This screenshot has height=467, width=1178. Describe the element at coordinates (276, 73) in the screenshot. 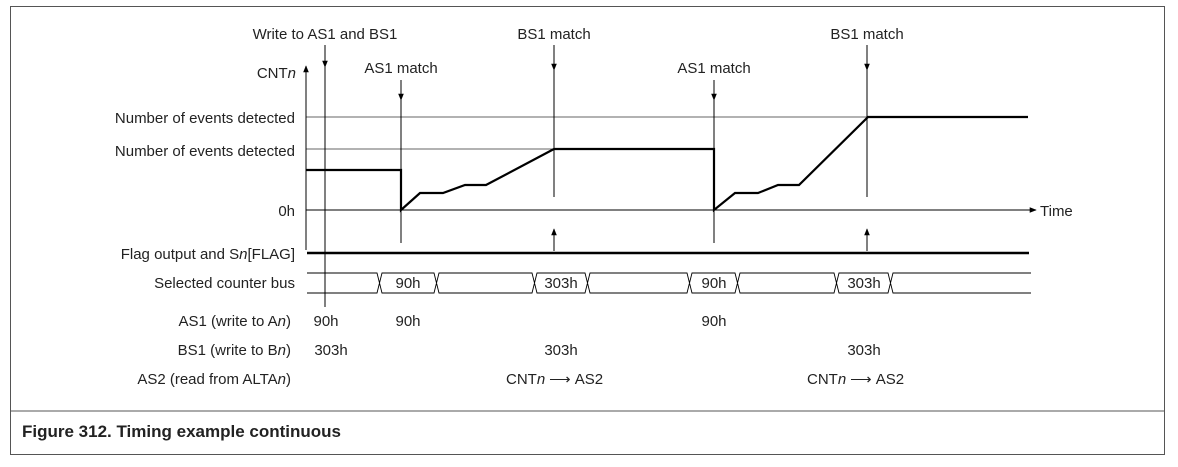

I see `y-axis-label: CNTn` at that location.